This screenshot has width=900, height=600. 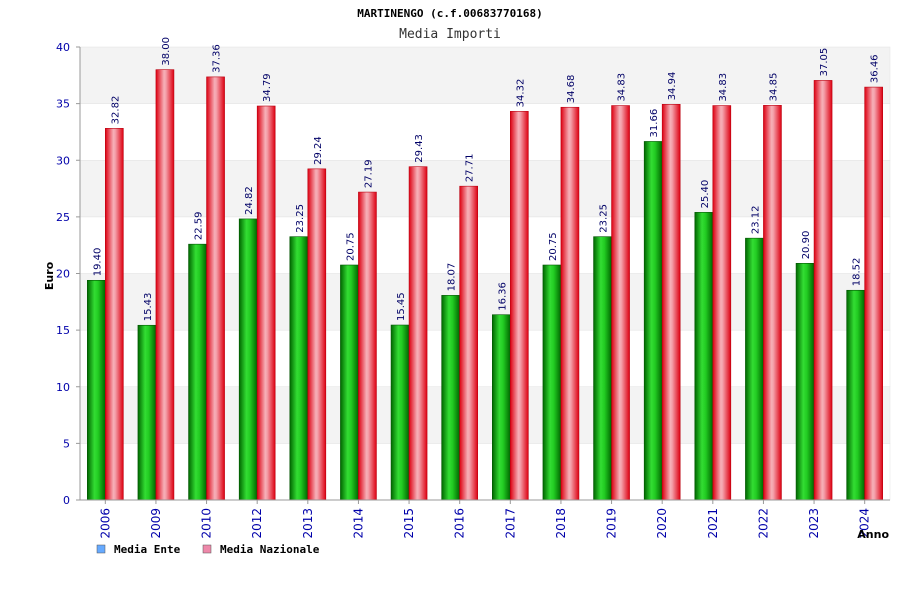 What do you see at coordinates (63, 47) in the screenshot?
I see `y-tick-label: 40` at bounding box center [63, 47].